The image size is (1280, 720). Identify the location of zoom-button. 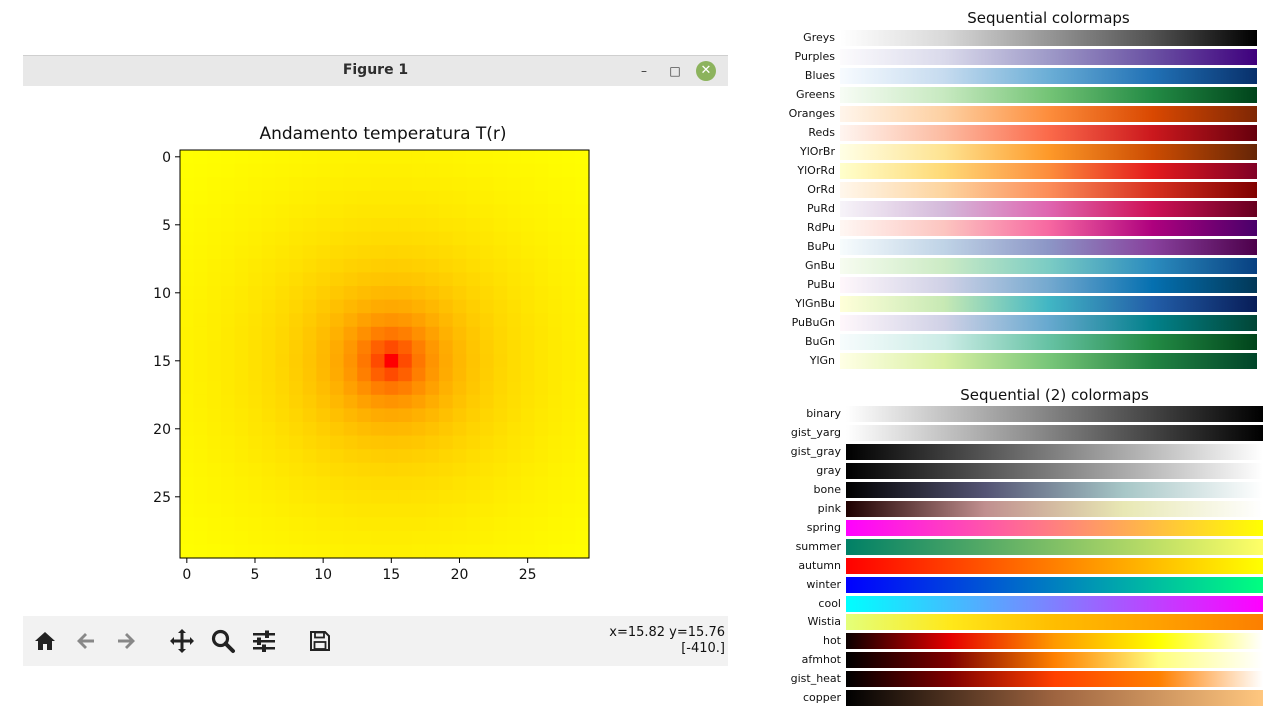
(223, 641).